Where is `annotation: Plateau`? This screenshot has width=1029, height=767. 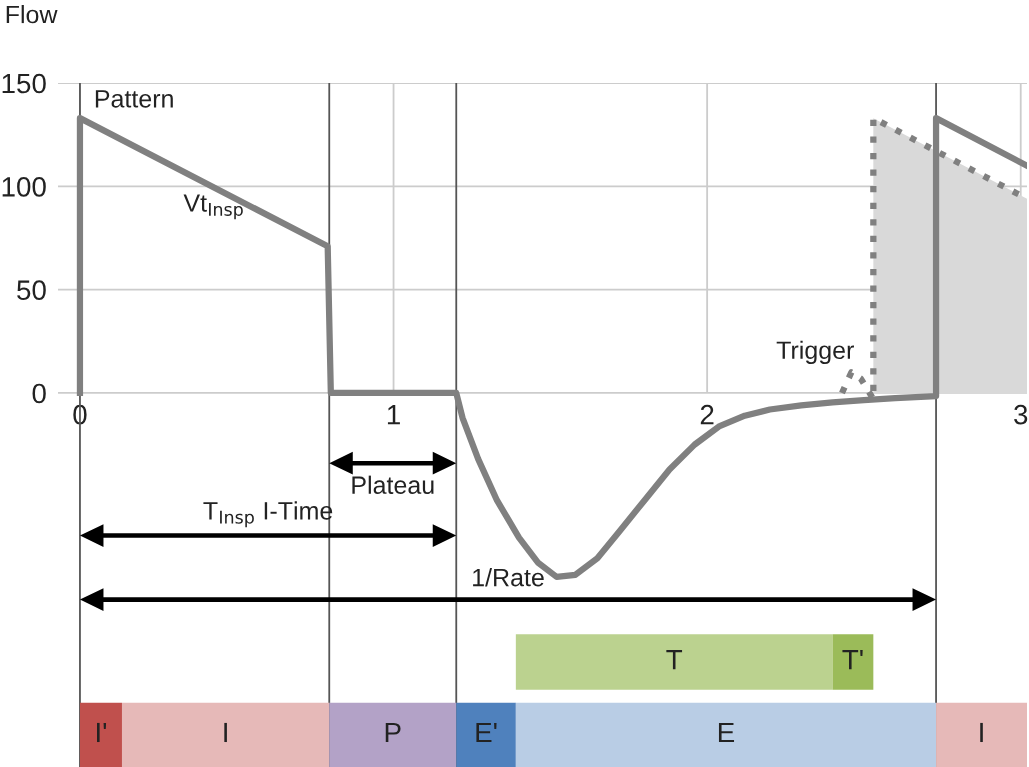 annotation: Plateau is located at coordinates (393, 484).